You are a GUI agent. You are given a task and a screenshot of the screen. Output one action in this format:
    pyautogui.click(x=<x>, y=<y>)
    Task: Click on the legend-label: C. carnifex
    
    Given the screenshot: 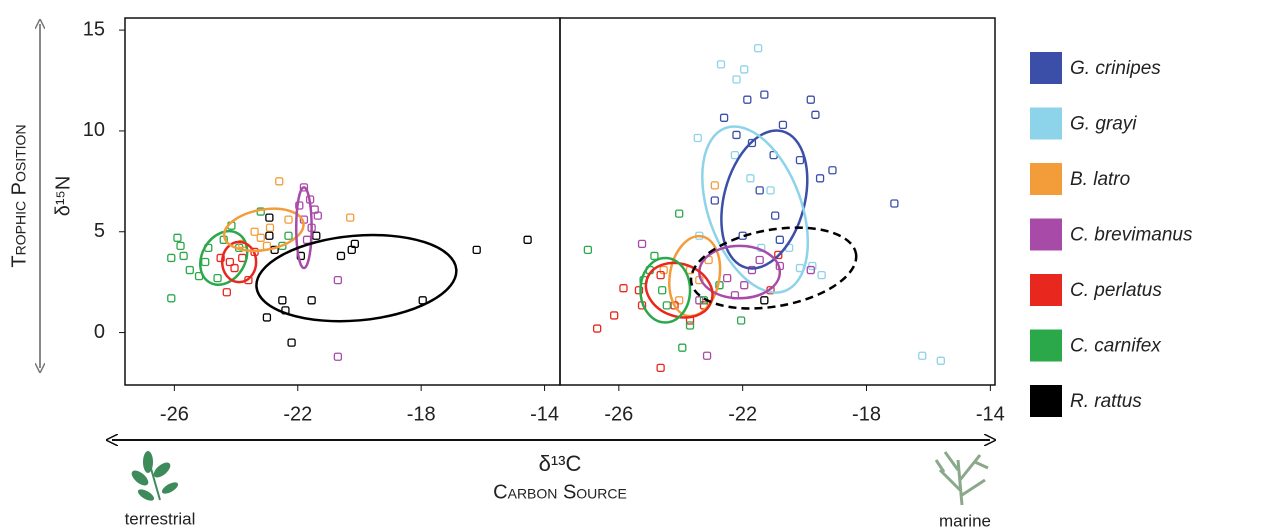 What is the action you would take?
    pyautogui.click(x=1116, y=346)
    